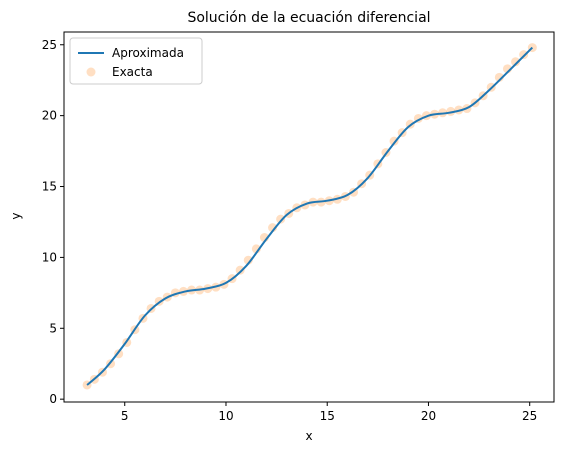 The height and width of the screenshot is (453, 563). What do you see at coordinates (49, 187) in the screenshot?
I see `y-tick-label: 15` at bounding box center [49, 187].